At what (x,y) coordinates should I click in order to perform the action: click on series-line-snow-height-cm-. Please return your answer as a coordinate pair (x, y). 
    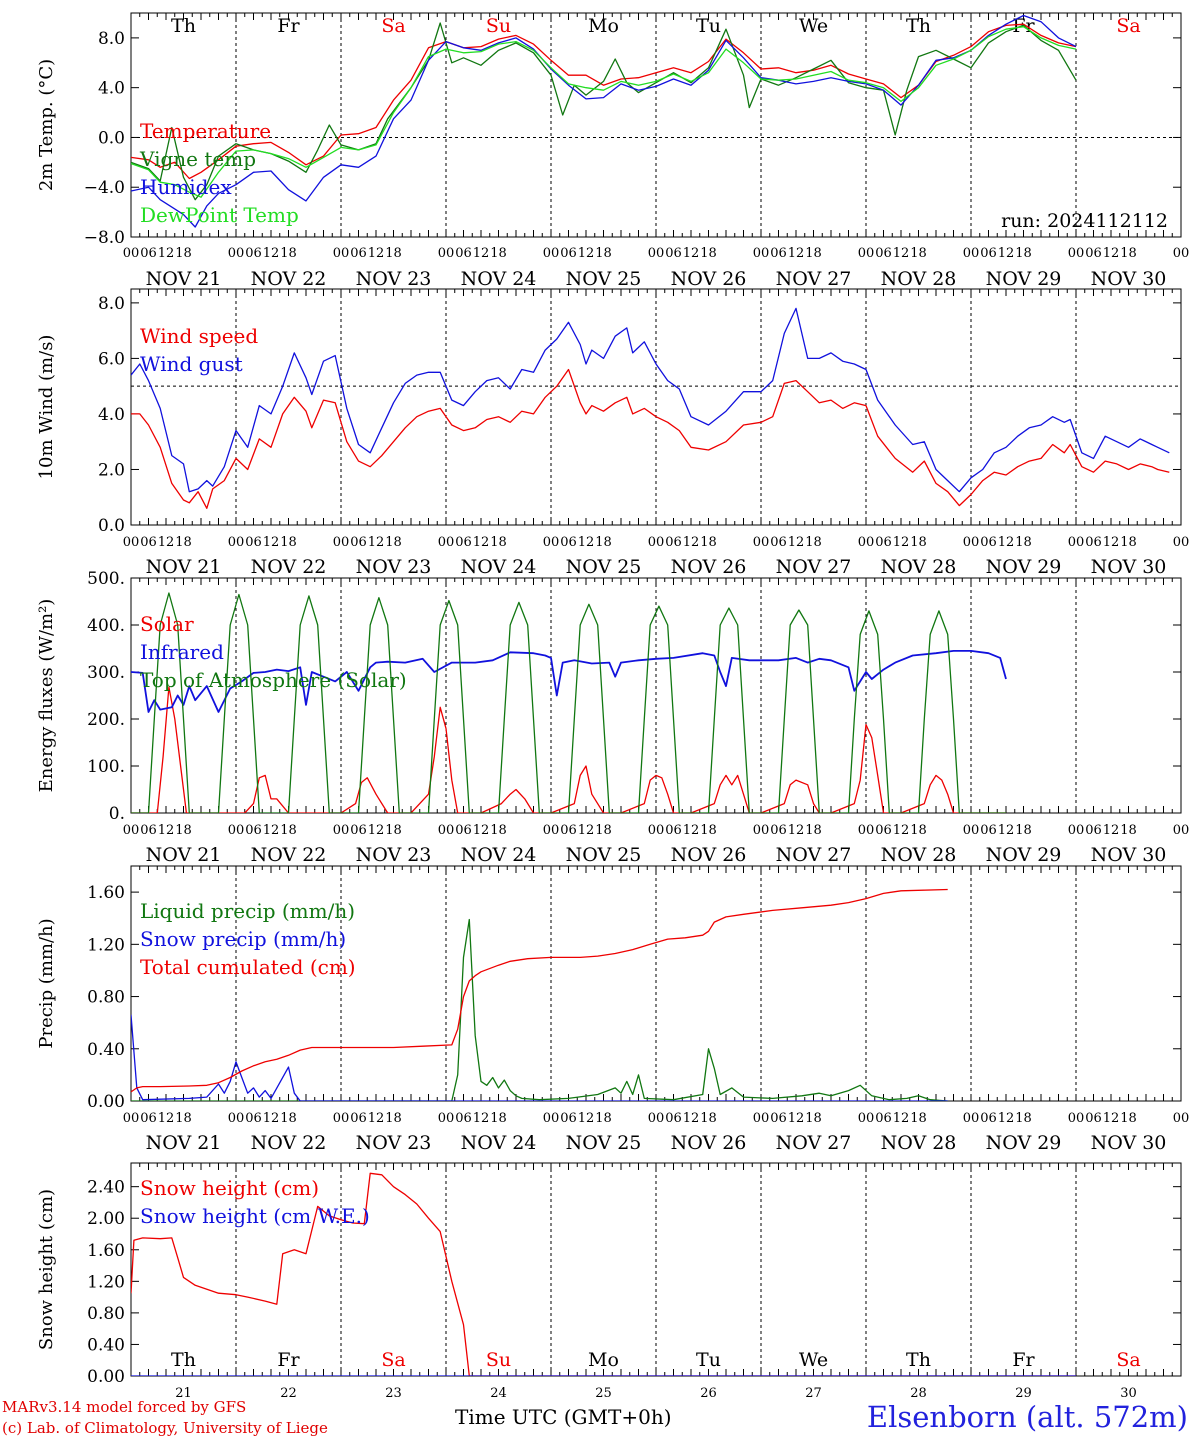
    Looking at the image, I should click on (603, 1274).